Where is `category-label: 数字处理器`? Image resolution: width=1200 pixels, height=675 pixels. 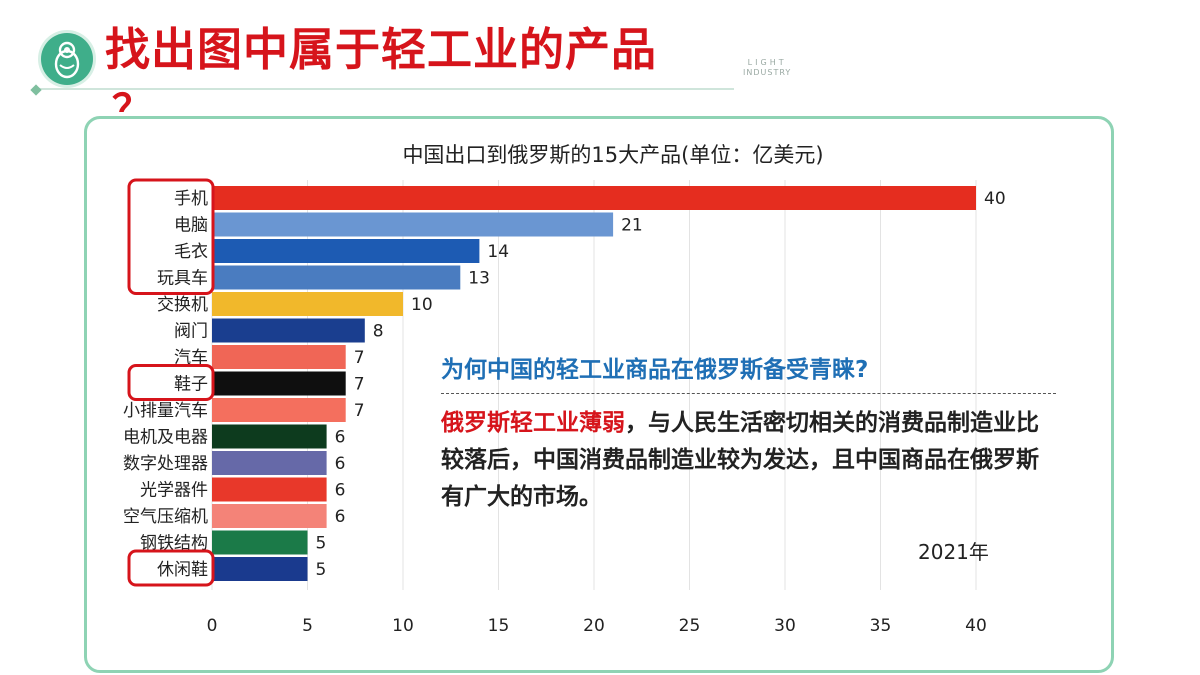 category-label: 数字处理器 is located at coordinates (165, 464).